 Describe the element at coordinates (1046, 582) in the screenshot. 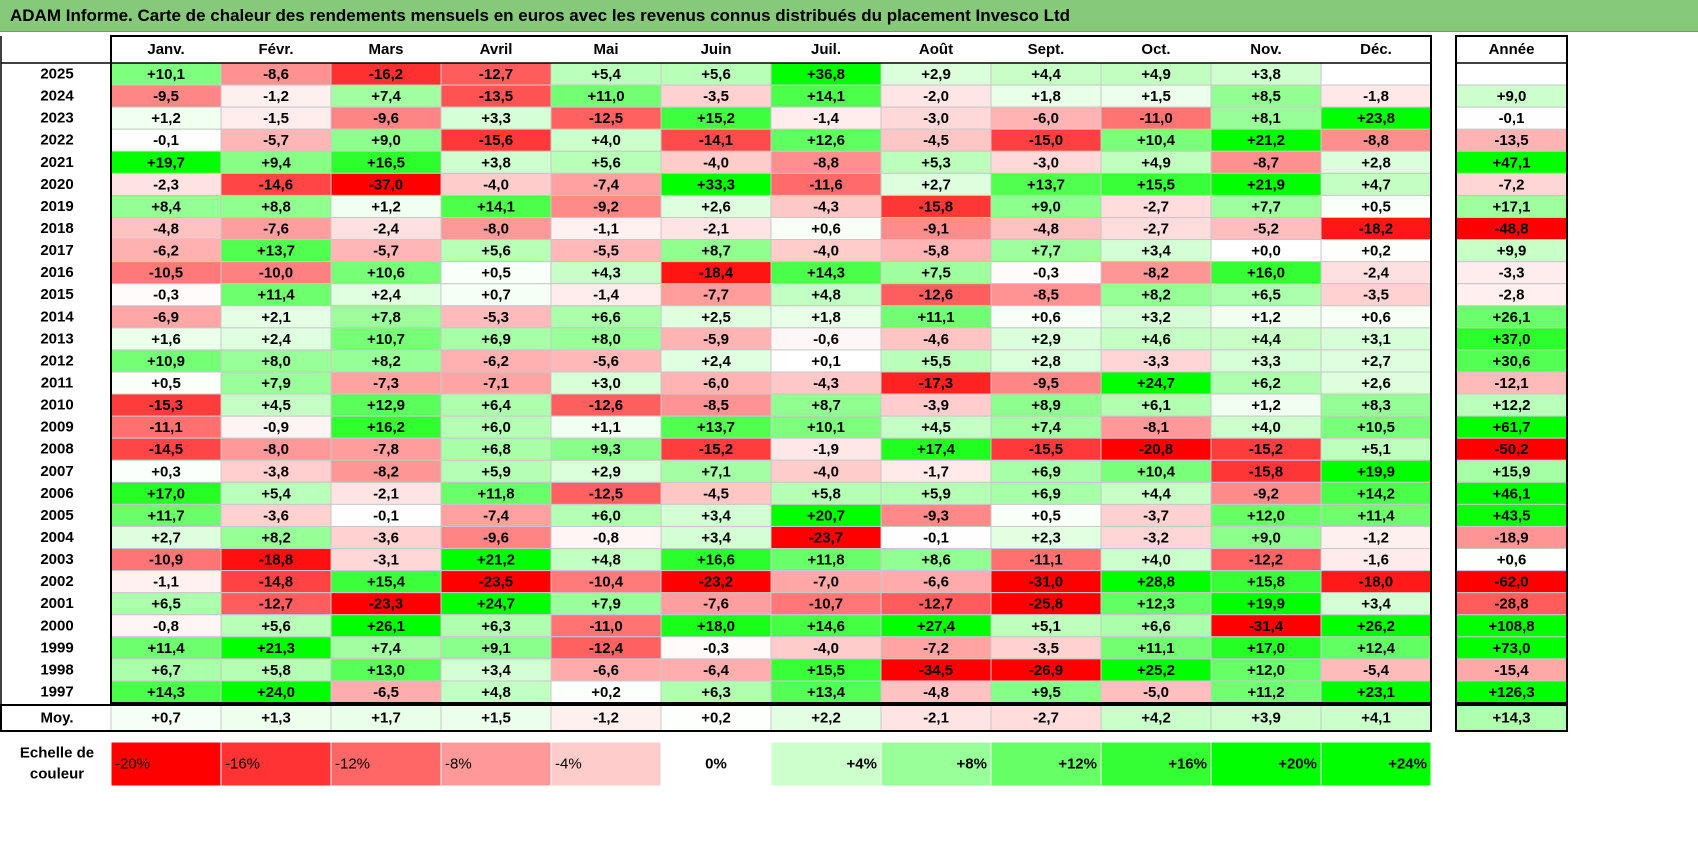

I see `cell-value: -31,0` at that location.